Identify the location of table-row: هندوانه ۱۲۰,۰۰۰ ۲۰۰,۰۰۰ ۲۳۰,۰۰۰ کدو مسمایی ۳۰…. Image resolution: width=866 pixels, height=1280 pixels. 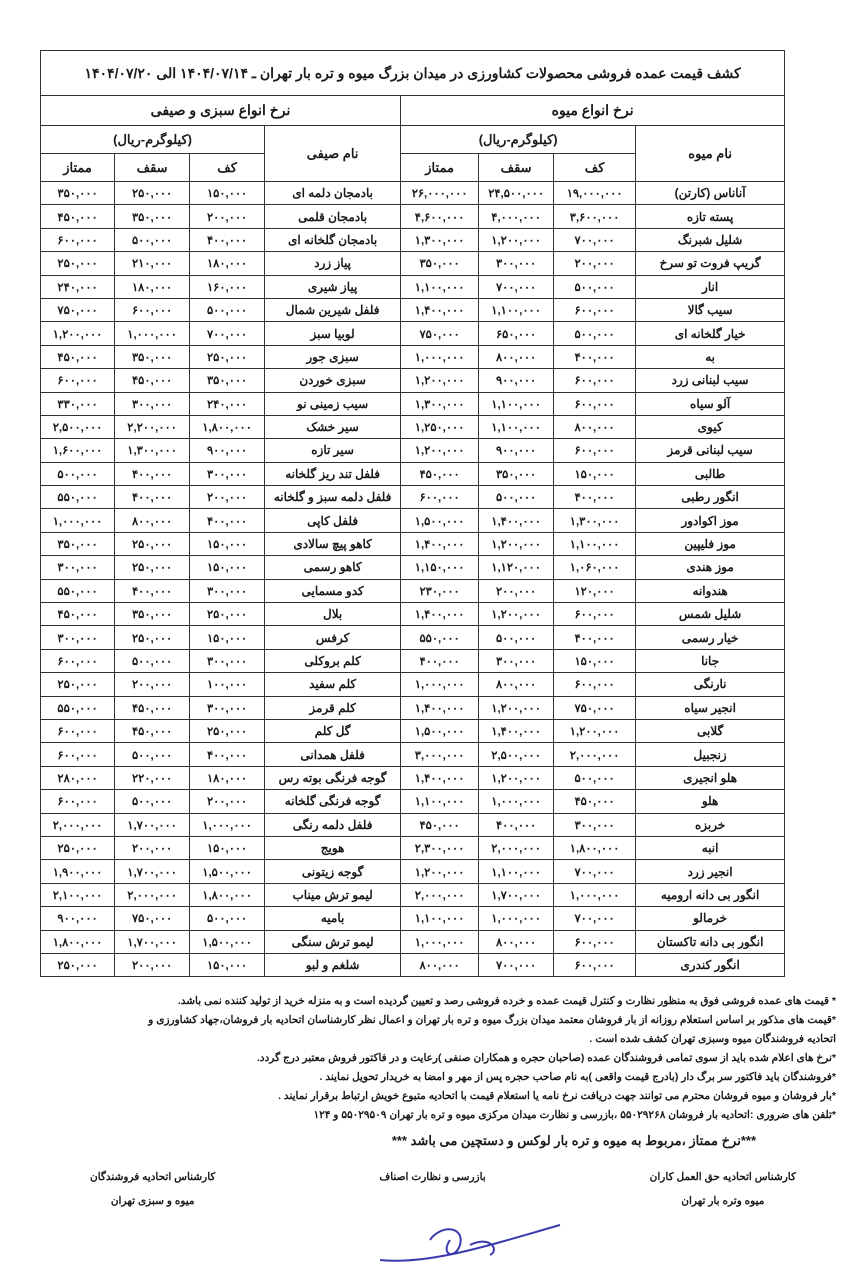
(412, 591).